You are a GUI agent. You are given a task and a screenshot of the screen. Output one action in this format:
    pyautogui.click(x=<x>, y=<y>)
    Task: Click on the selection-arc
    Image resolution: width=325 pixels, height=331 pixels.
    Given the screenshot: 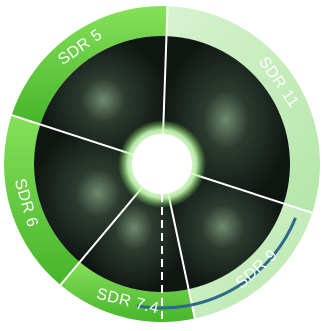 What is the action you would take?
    pyautogui.click(x=216, y=263)
    